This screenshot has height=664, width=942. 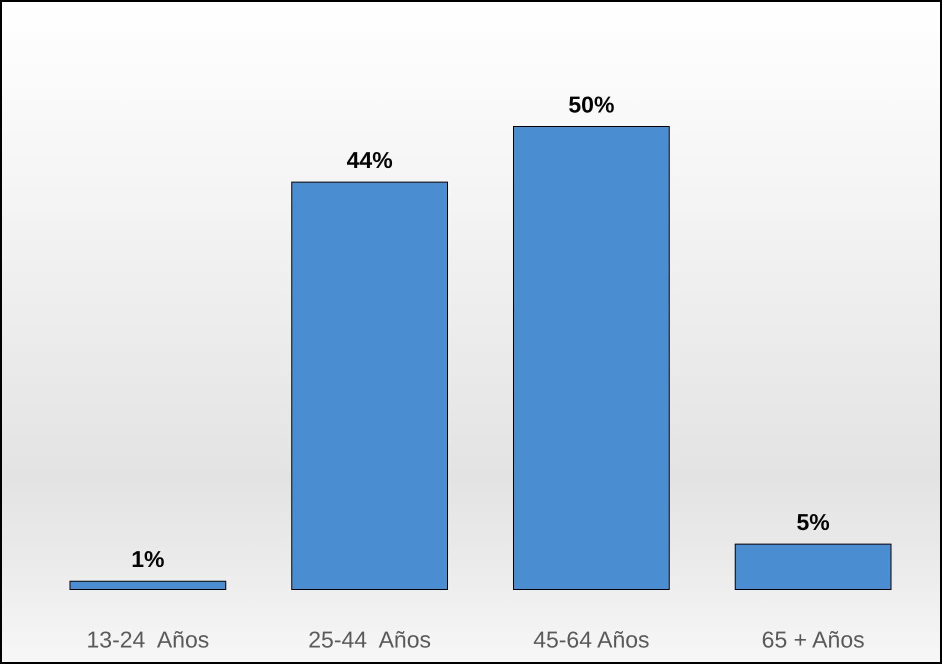 I want to click on x-tick-label: 45-64 Años, so click(x=591, y=639).